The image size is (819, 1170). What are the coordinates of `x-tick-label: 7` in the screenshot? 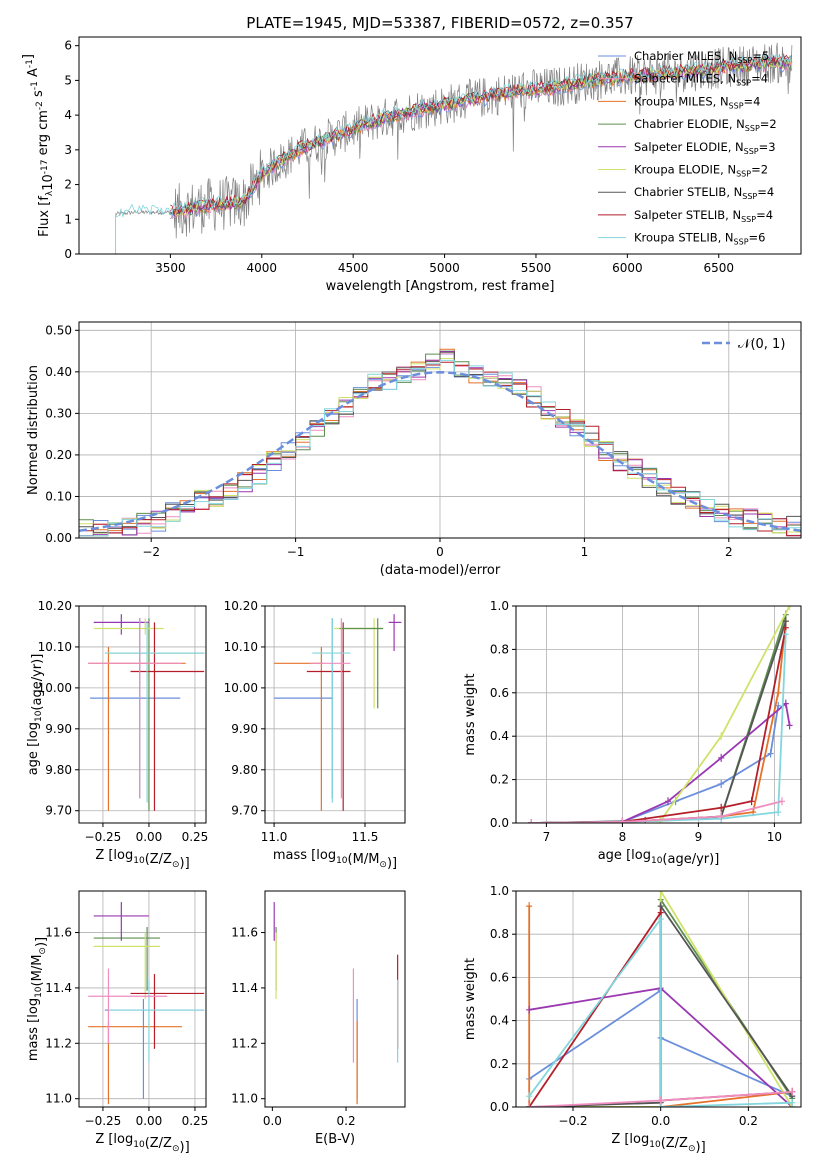 It's located at (547, 837).